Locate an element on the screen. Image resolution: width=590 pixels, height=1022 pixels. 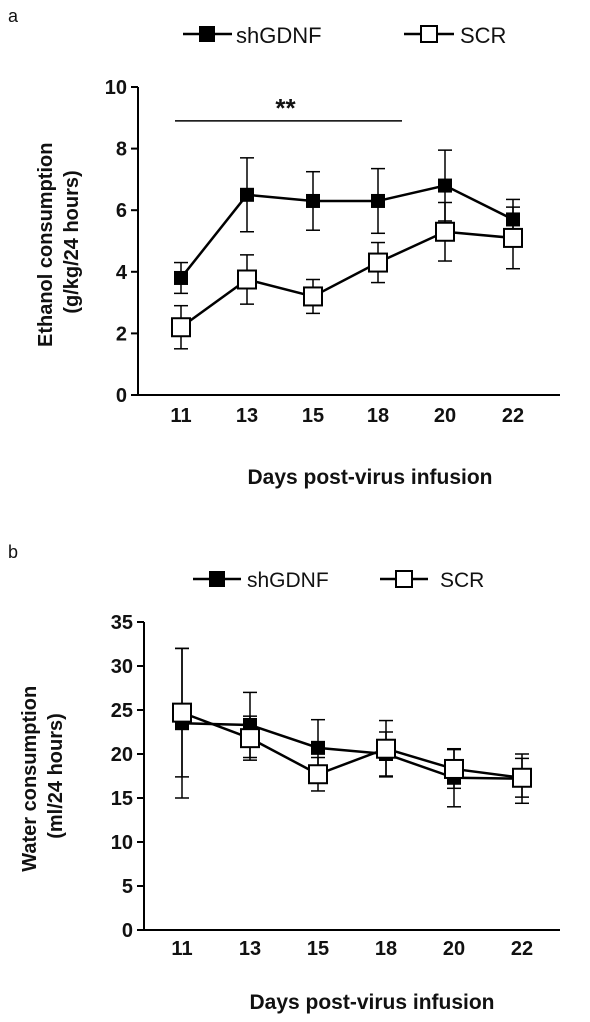
panel-a-legend-scr-marker is located at coordinates (429, 34).